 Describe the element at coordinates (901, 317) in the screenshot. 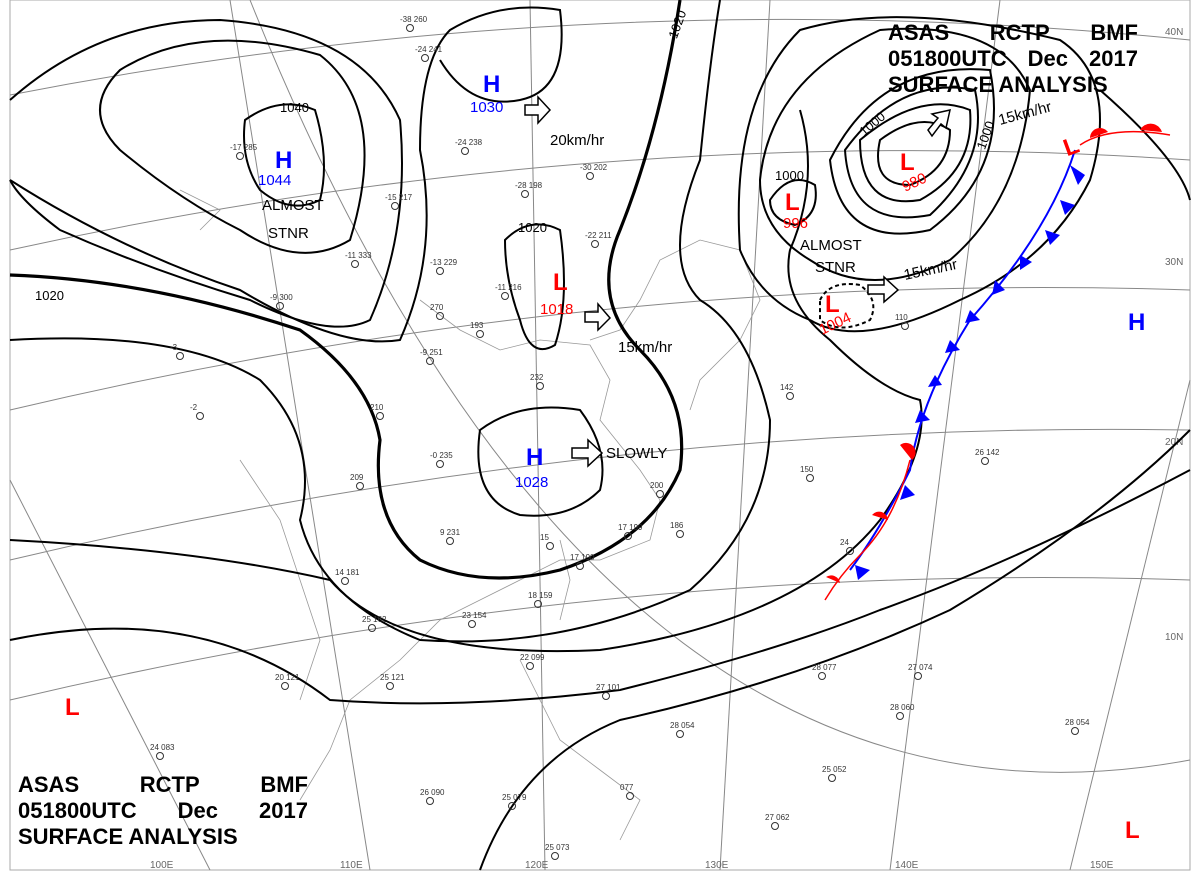

I see `station-observation: 110` at that location.